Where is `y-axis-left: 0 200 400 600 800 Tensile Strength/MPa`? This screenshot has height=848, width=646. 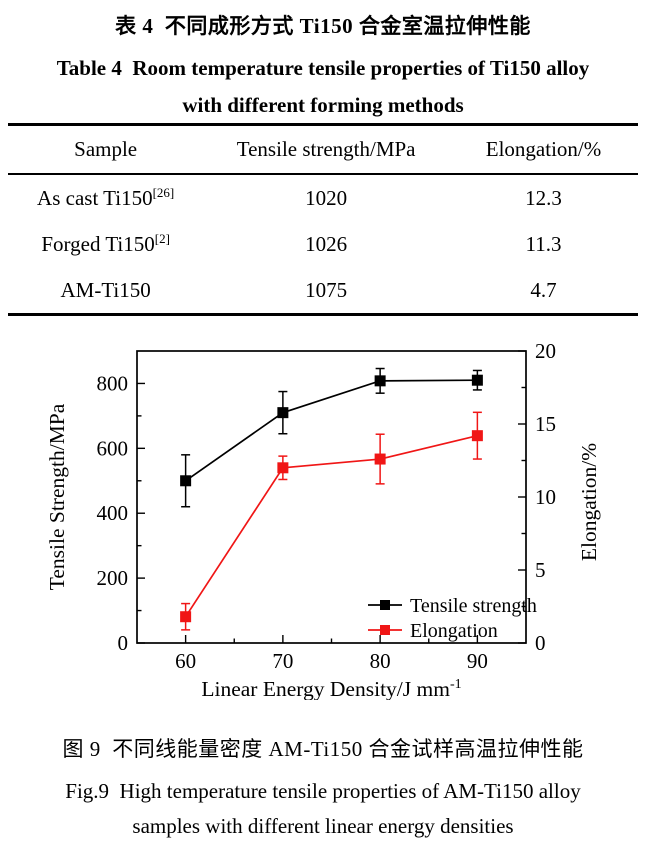 y-axis-left: 0 200 400 600 800 Tensile Strength/MPa is located at coordinates (95, 513).